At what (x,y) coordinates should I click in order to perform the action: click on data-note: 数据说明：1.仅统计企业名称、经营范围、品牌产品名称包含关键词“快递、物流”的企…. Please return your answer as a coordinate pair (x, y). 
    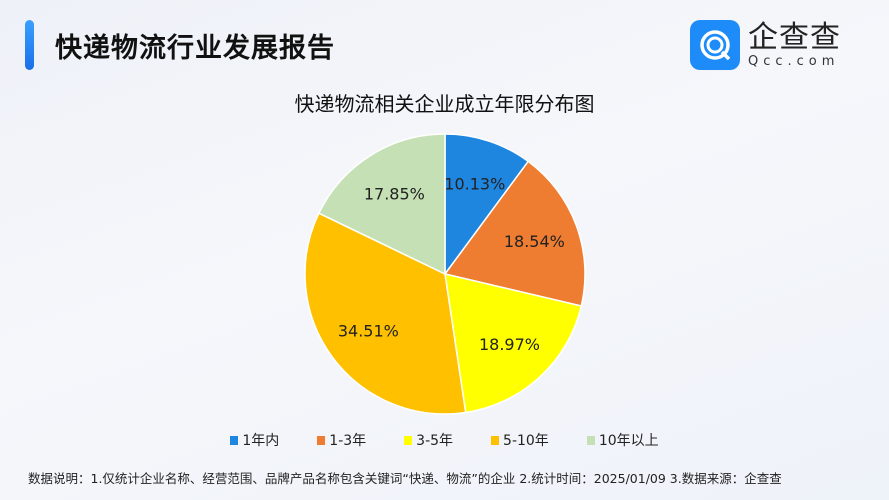
    Looking at the image, I should click on (405, 478).